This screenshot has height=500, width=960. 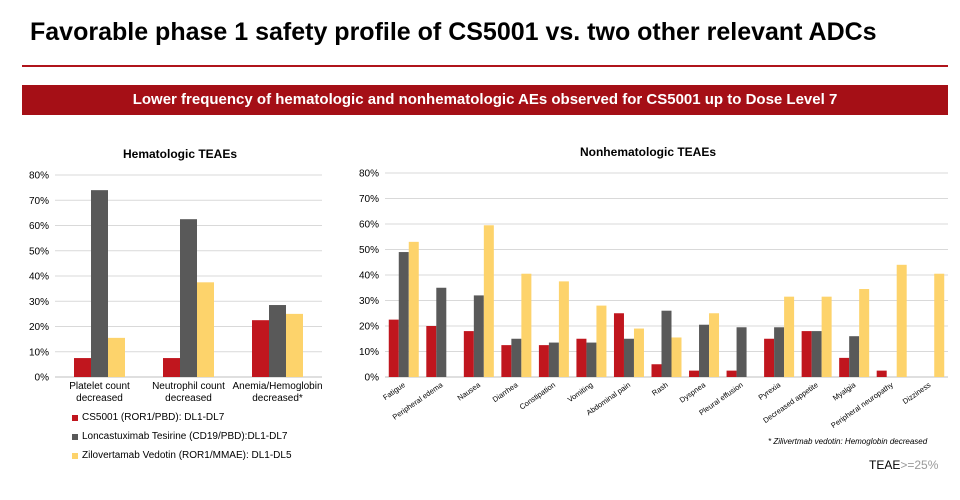 What do you see at coordinates (153, 417) in the screenshot?
I see `legend-label-cs5001: CS5001 (ROR1/PBD): DL1-DL7` at bounding box center [153, 417].